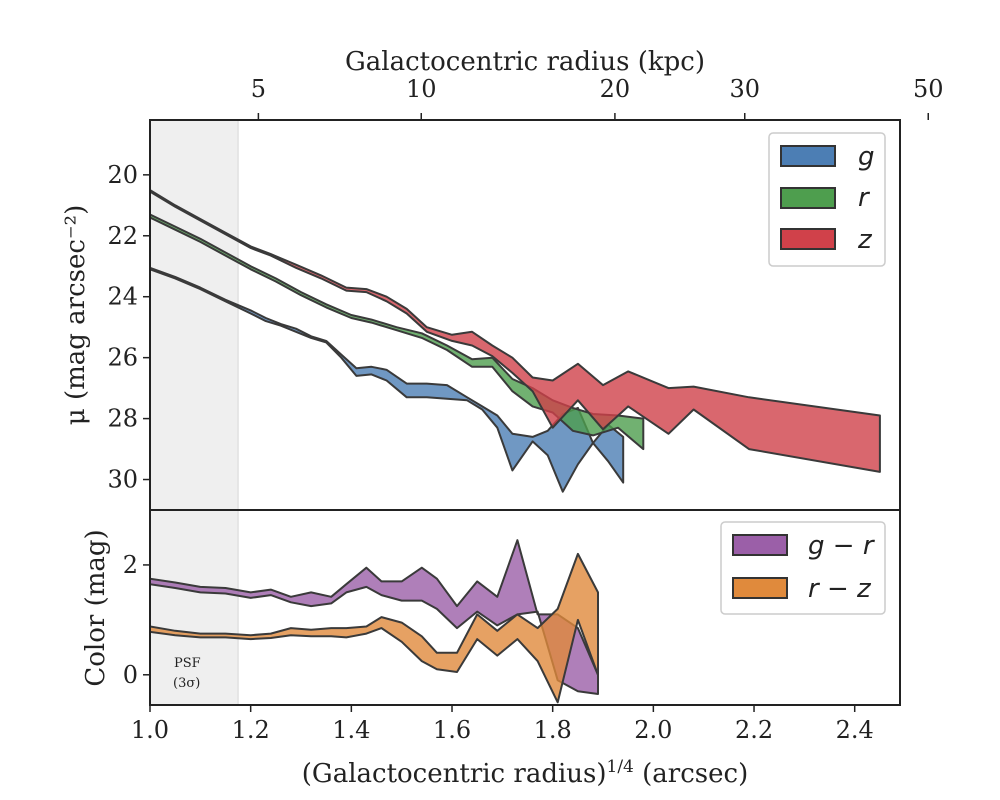 The width and height of the screenshot is (1000, 800). What do you see at coordinates (808, 239) in the screenshot?
I see `legend-swatch-z` at bounding box center [808, 239].